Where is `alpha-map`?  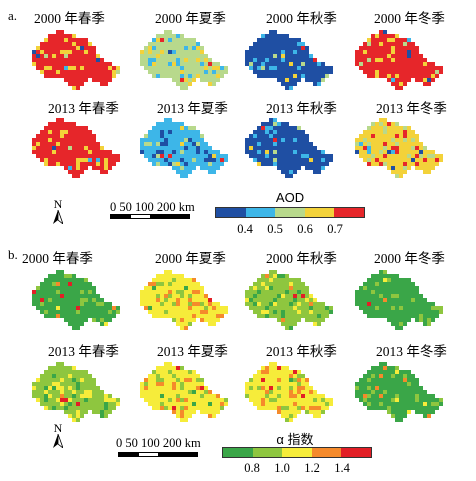
alpha-map is located at coordinates (184, 300).